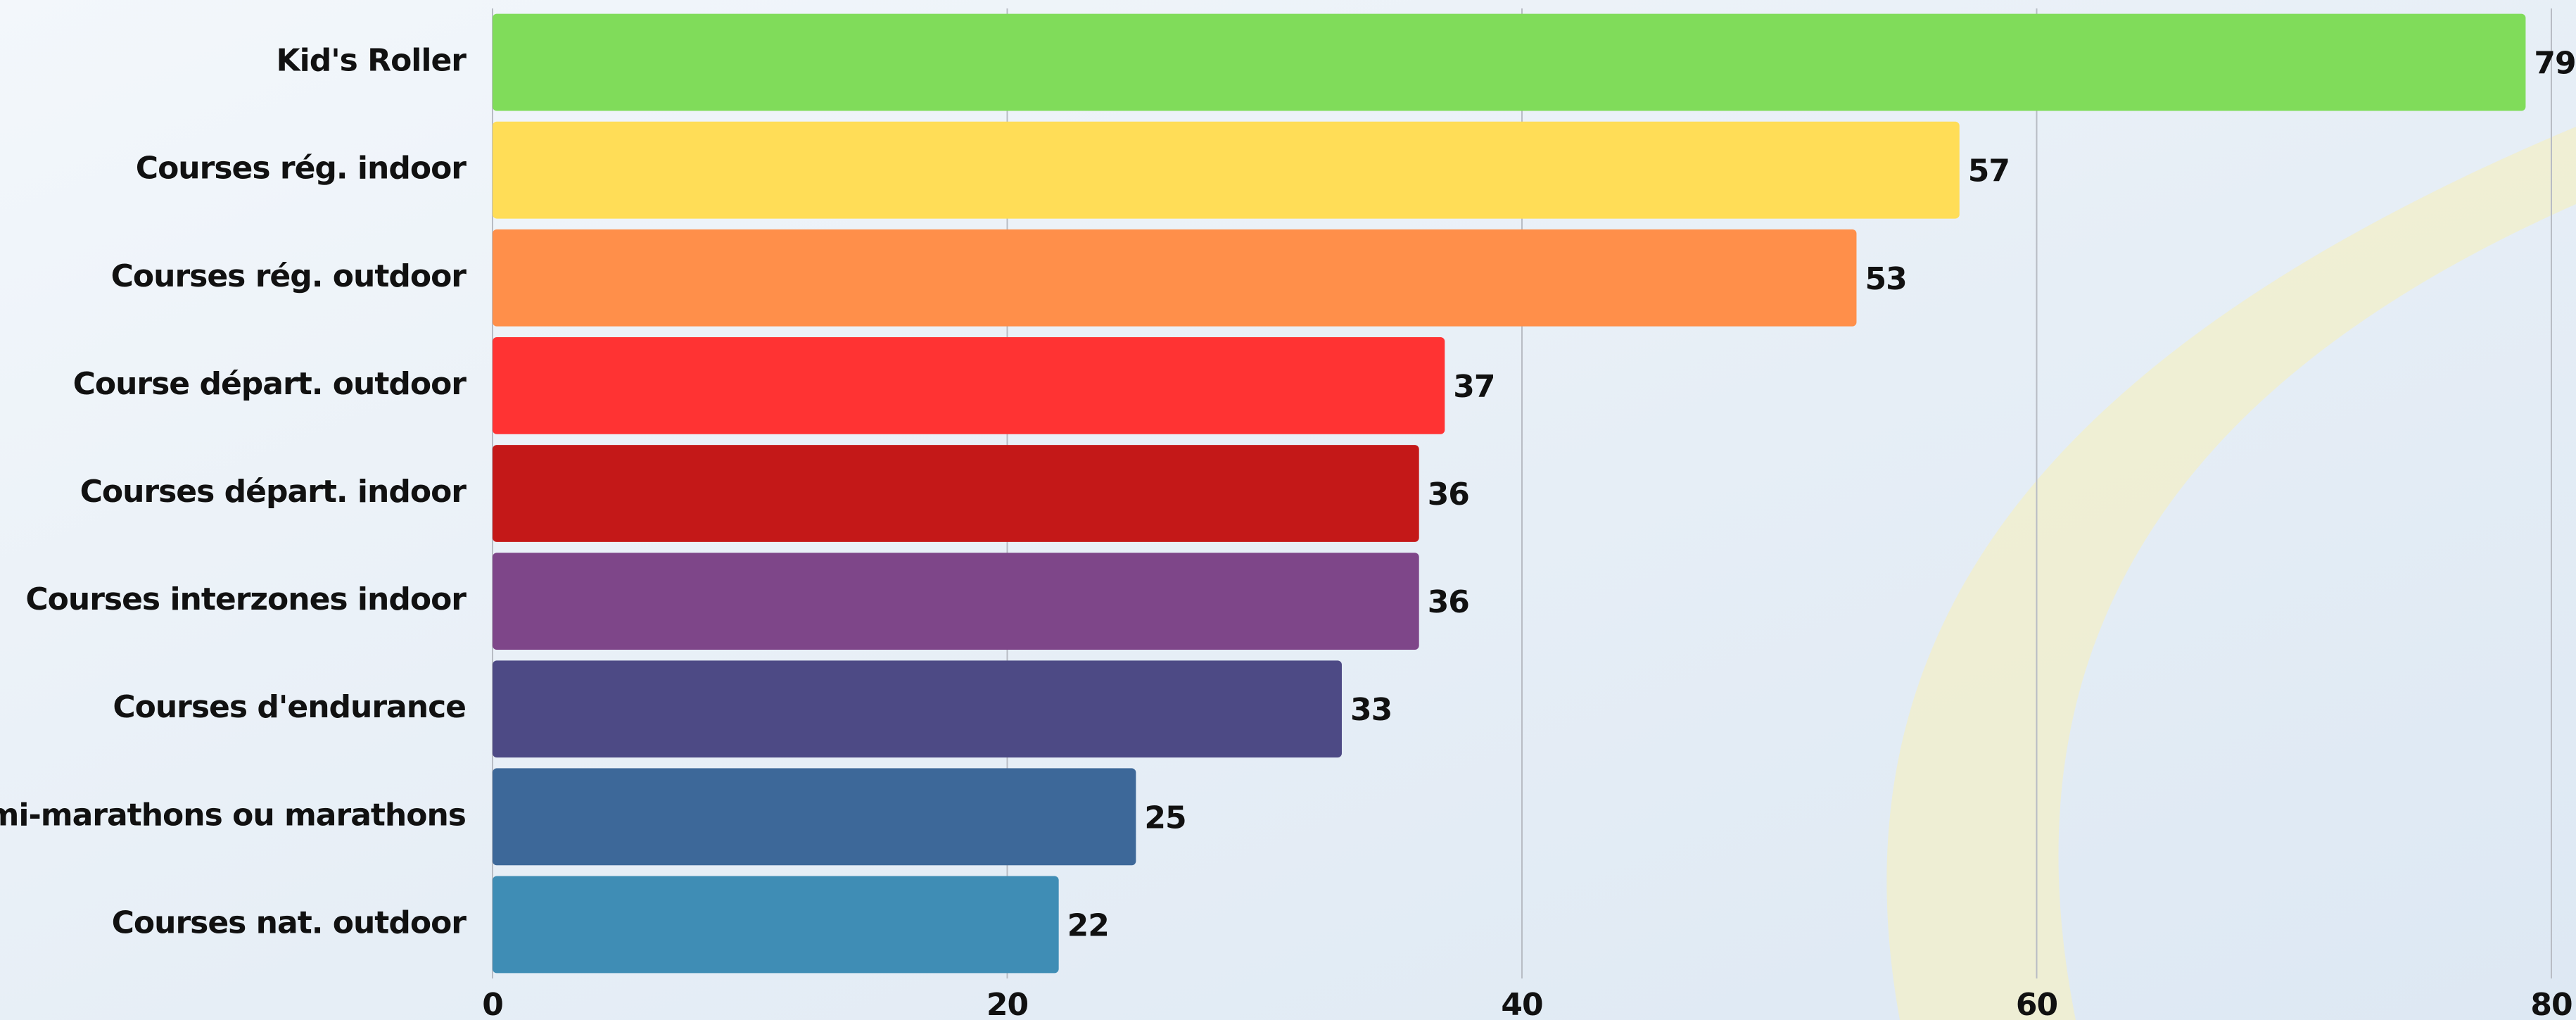 The height and width of the screenshot is (1020, 2576). Describe the element at coordinates (301, 169) in the screenshot. I see `y-tick-label: Courses rég. indoor` at that location.